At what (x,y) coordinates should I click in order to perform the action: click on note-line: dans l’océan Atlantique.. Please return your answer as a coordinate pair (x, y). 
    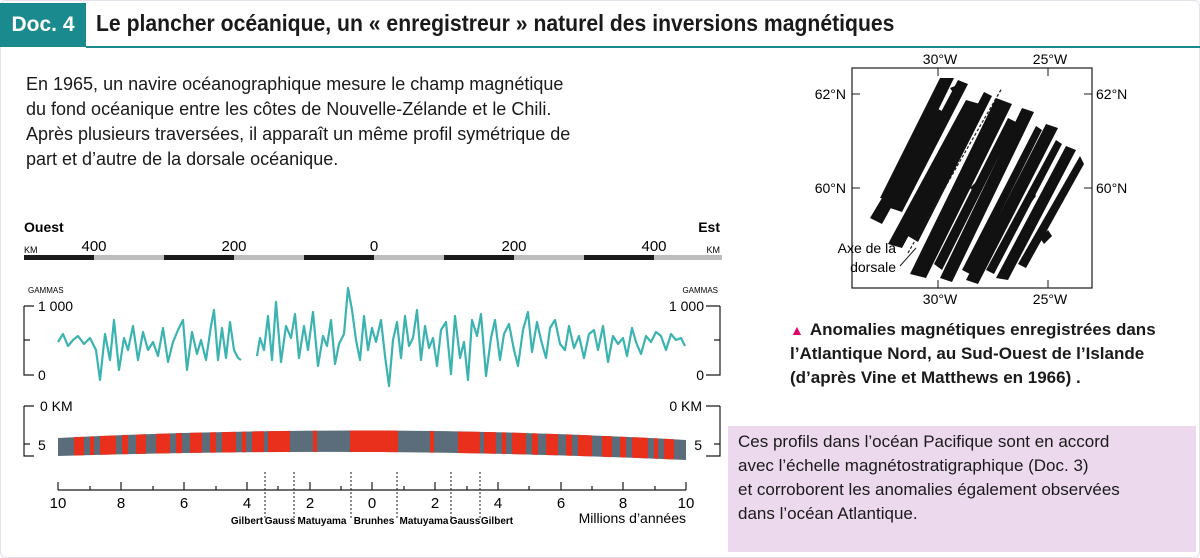
    Looking at the image, I should click on (828, 513).